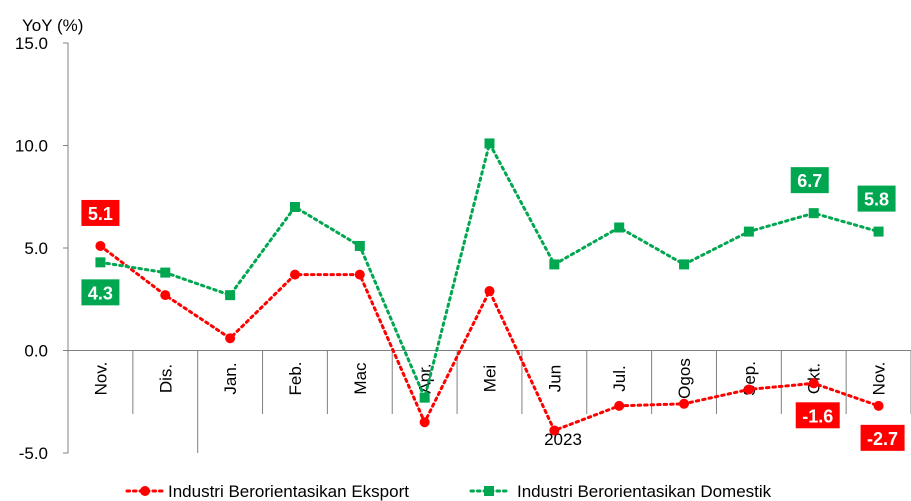 The width and height of the screenshot is (911, 501). Describe the element at coordinates (33, 453) in the screenshot. I see `y-tick-label: -5.0` at that location.